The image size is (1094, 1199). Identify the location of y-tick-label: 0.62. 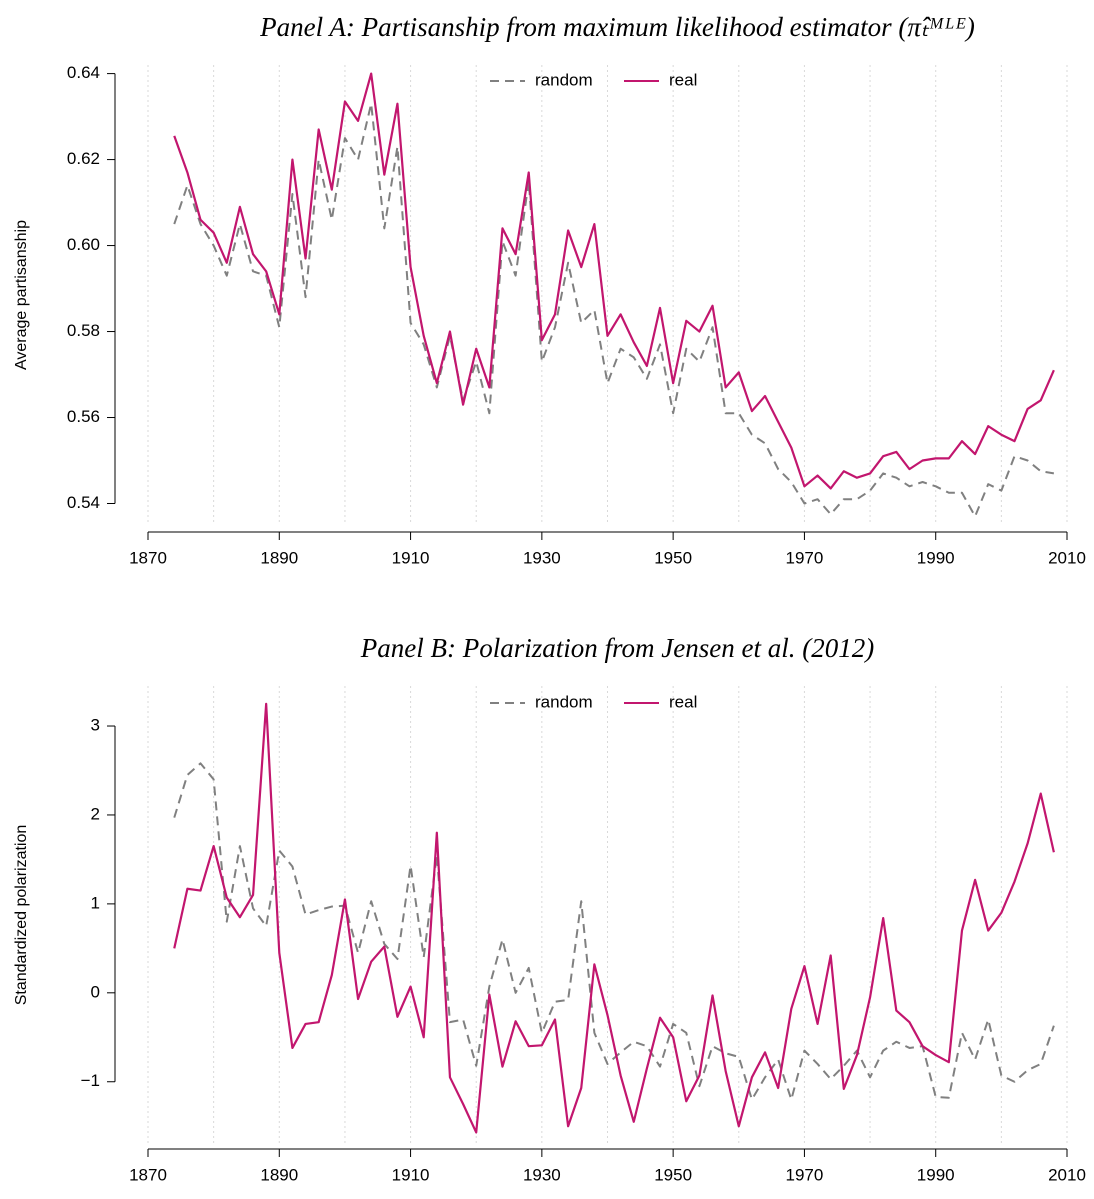
(83, 158).